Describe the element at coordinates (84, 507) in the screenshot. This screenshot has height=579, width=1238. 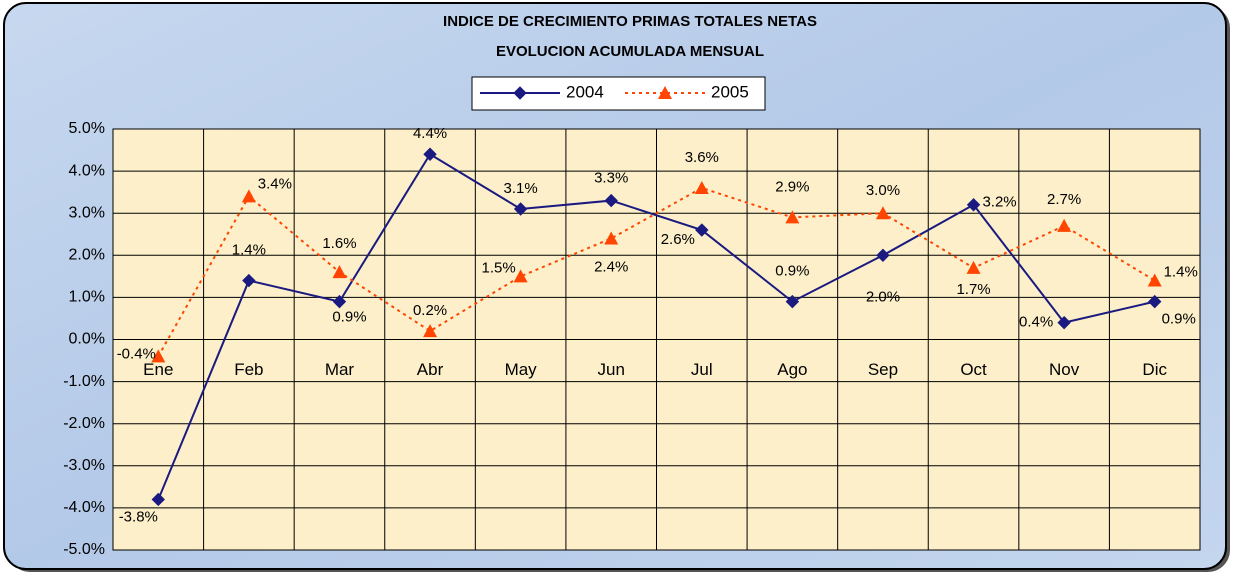
I see `y-tick-label: -4.0%` at that location.